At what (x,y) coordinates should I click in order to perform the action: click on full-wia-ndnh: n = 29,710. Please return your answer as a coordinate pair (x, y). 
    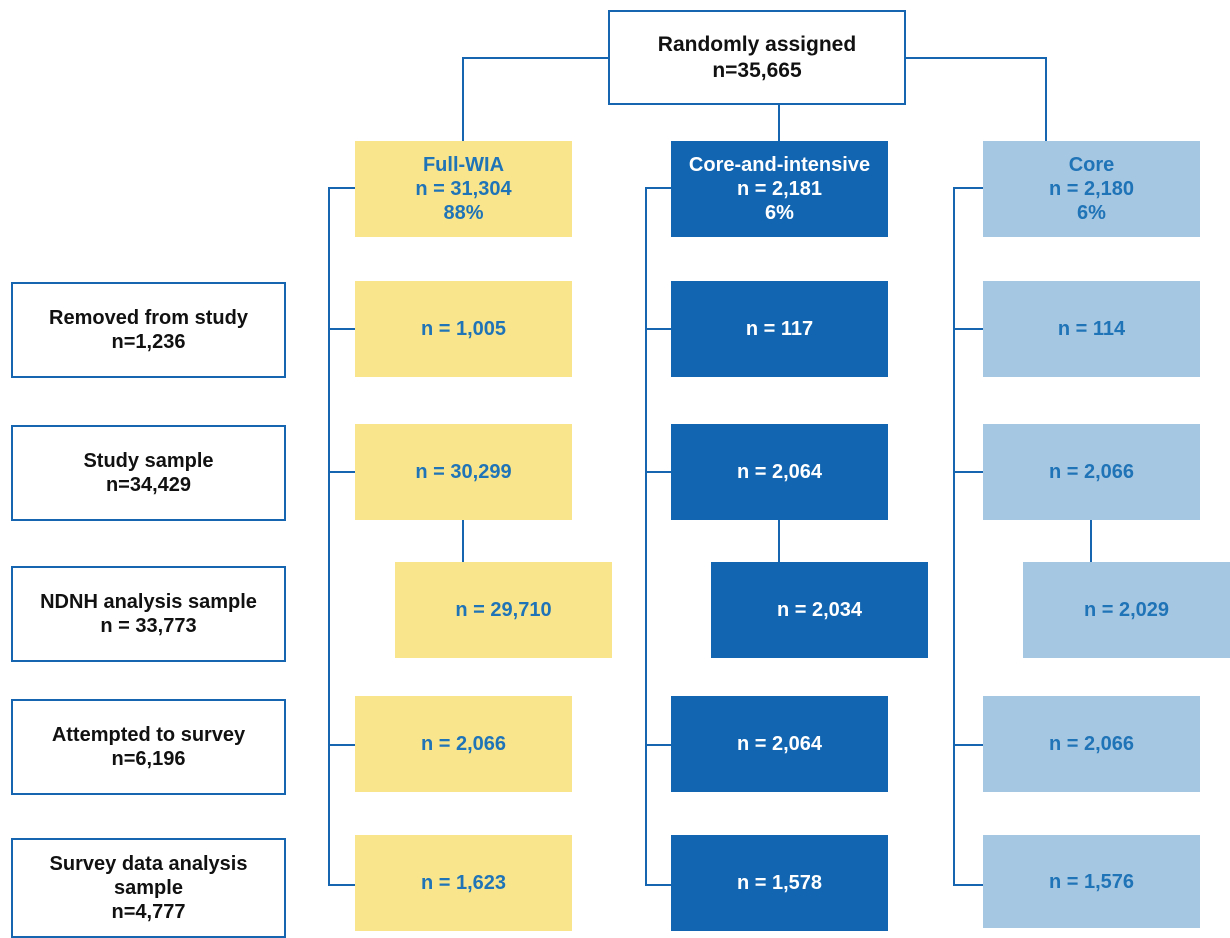
    Looking at the image, I should click on (503, 610).